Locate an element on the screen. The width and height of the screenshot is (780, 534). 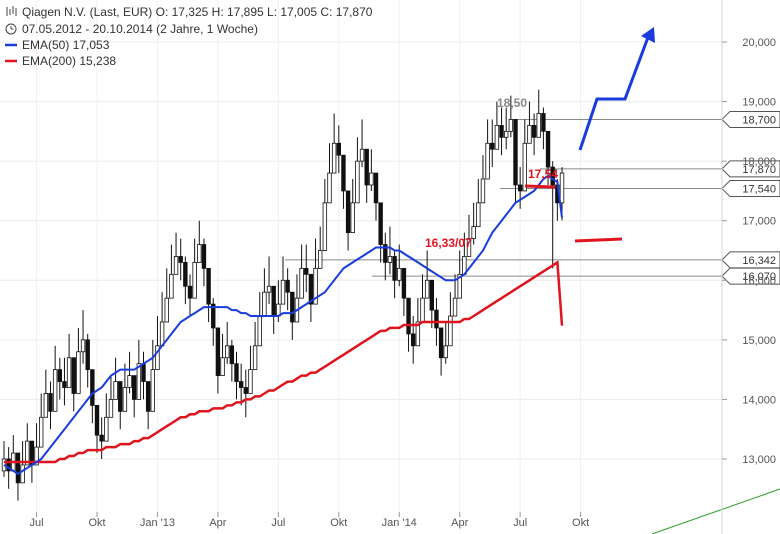
y-tick-label: 13,000 is located at coordinates (759, 460).